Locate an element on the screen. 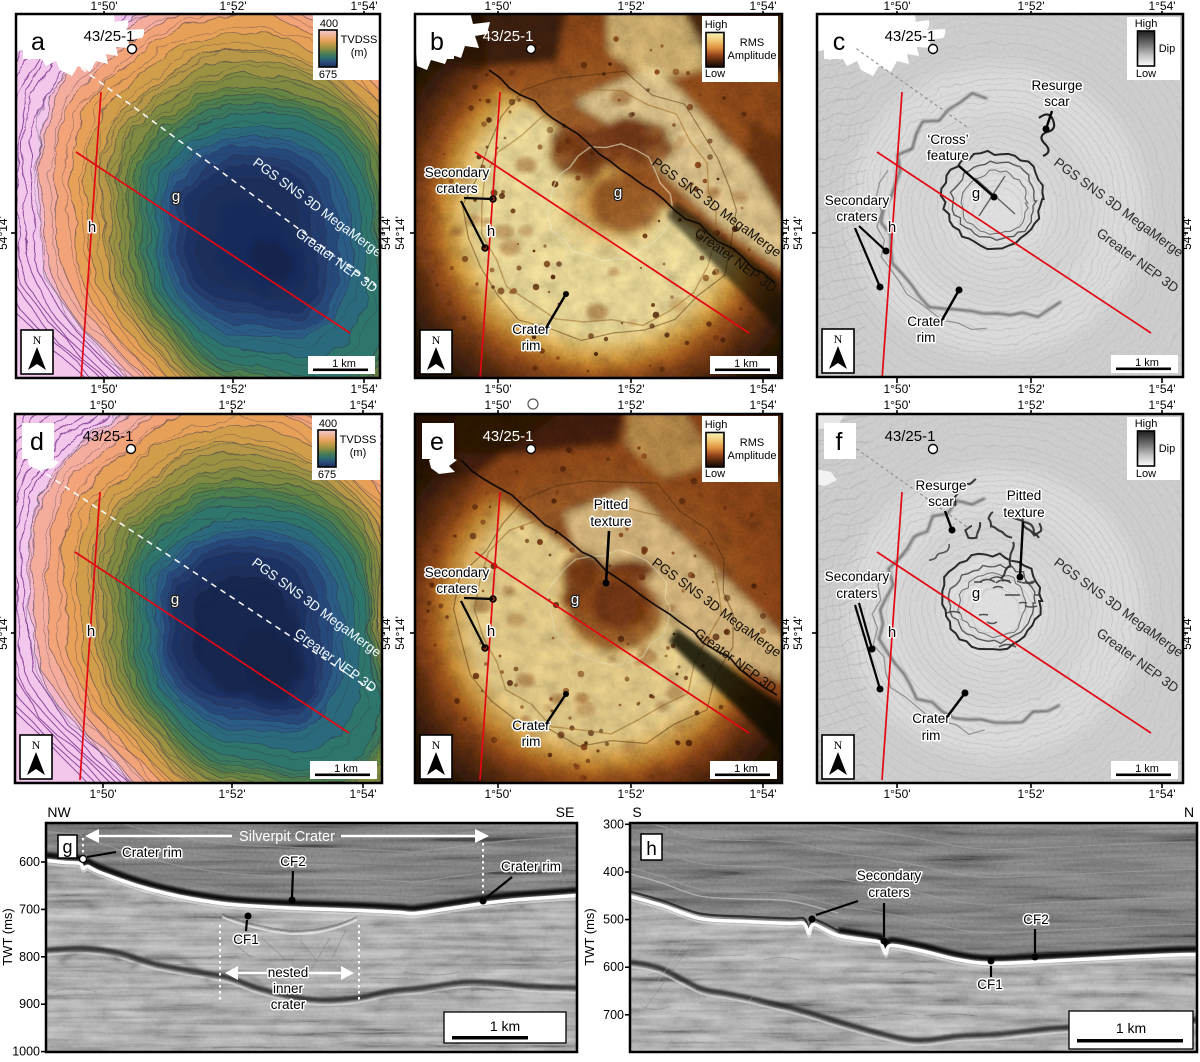 The height and width of the screenshot is (1062, 1200). svg-text: ‘Cross’ is located at coordinates (947, 139).